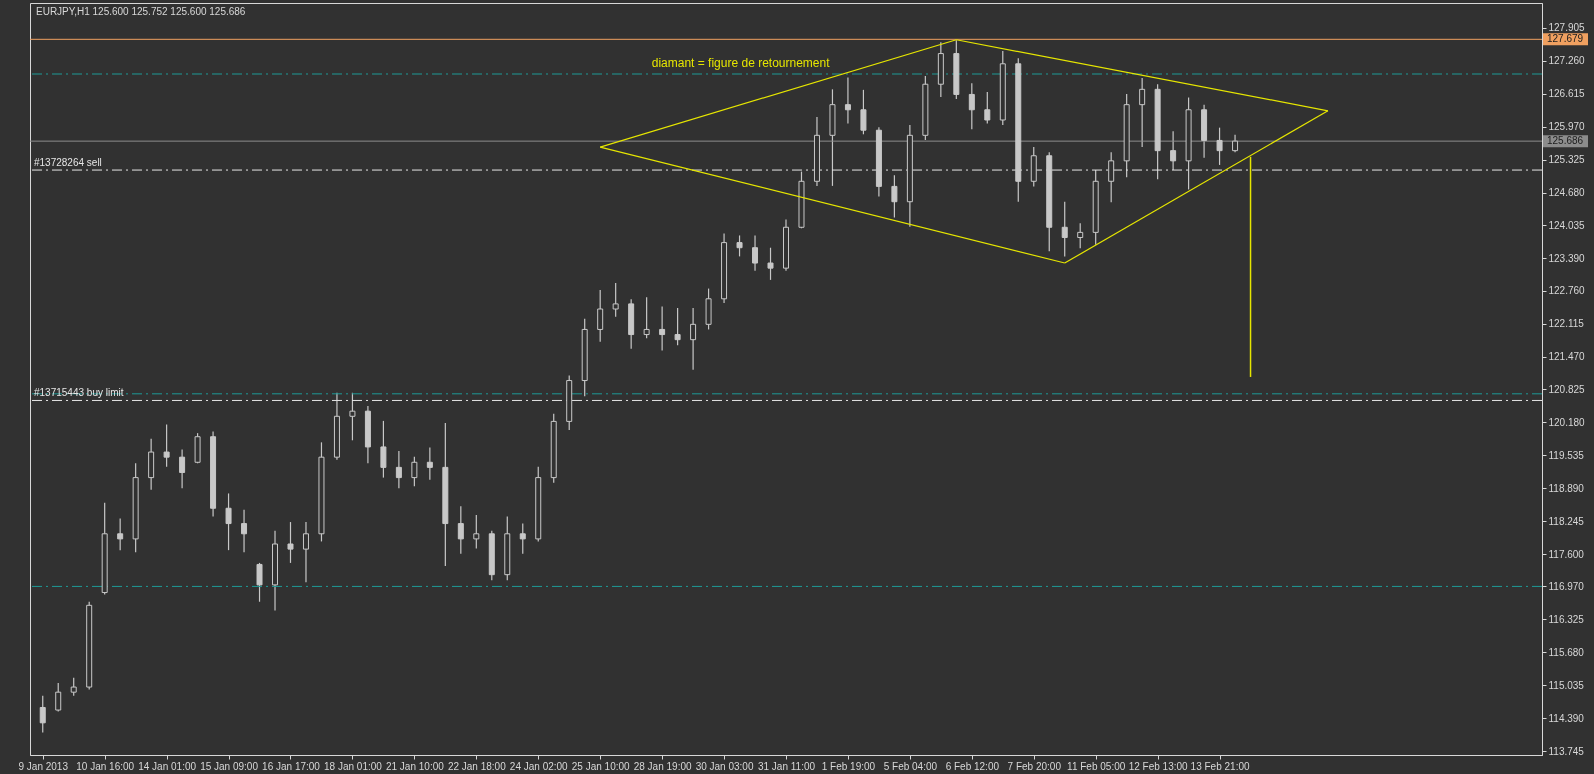  What do you see at coordinates (539, 766) in the screenshot?
I see `x-tick-label: 24 Jan 02:00` at bounding box center [539, 766].